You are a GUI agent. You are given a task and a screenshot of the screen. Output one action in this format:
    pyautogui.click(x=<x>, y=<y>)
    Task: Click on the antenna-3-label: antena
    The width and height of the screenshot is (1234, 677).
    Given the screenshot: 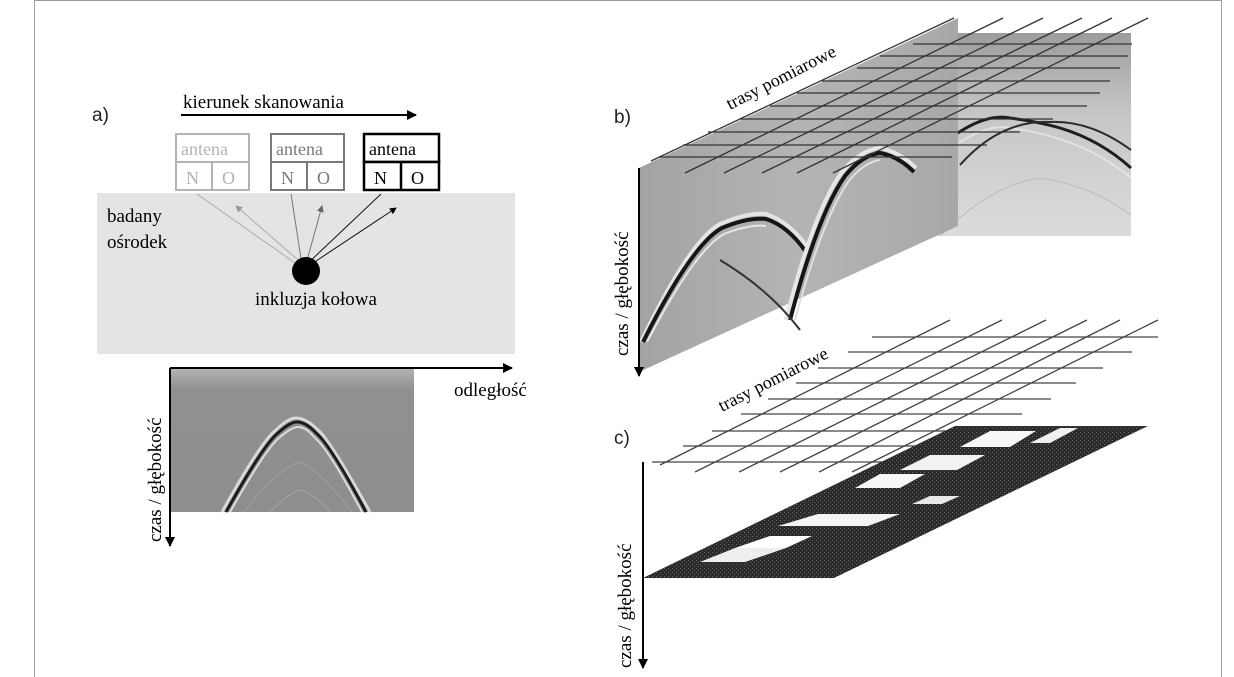 What is the action you would take?
    pyautogui.click(x=392, y=149)
    